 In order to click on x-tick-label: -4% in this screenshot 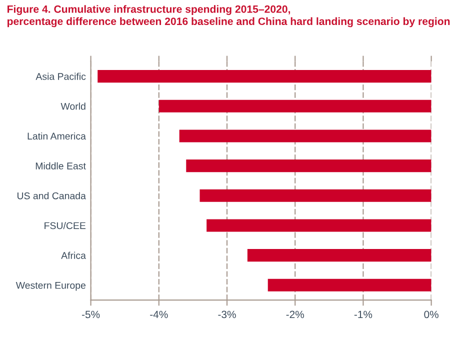, I will do `click(159, 314)`.